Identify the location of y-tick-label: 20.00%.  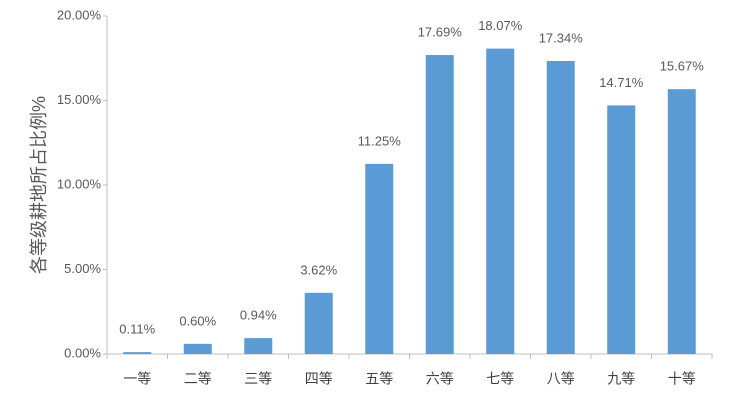
(79, 14).